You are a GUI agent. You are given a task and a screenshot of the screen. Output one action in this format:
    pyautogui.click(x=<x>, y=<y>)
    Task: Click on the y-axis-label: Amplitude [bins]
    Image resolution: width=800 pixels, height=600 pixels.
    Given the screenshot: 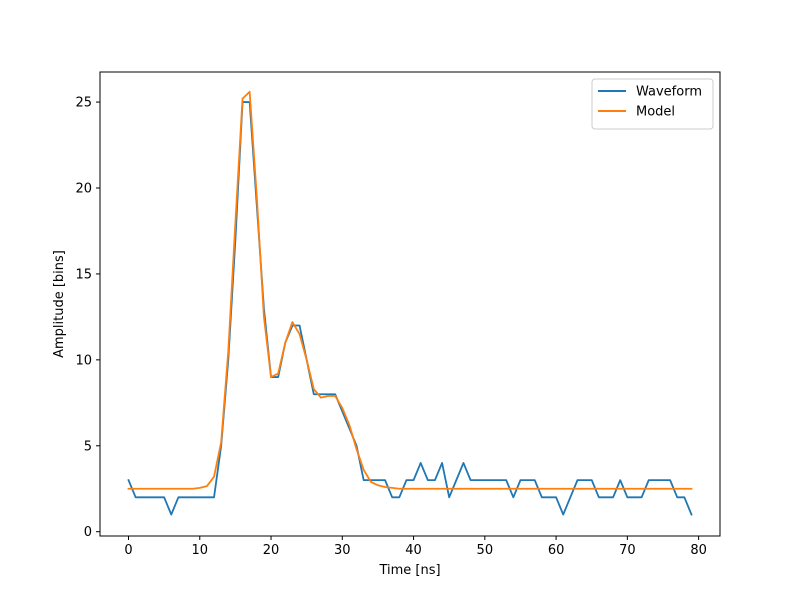 What is the action you would take?
    pyautogui.click(x=59, y=304)
    